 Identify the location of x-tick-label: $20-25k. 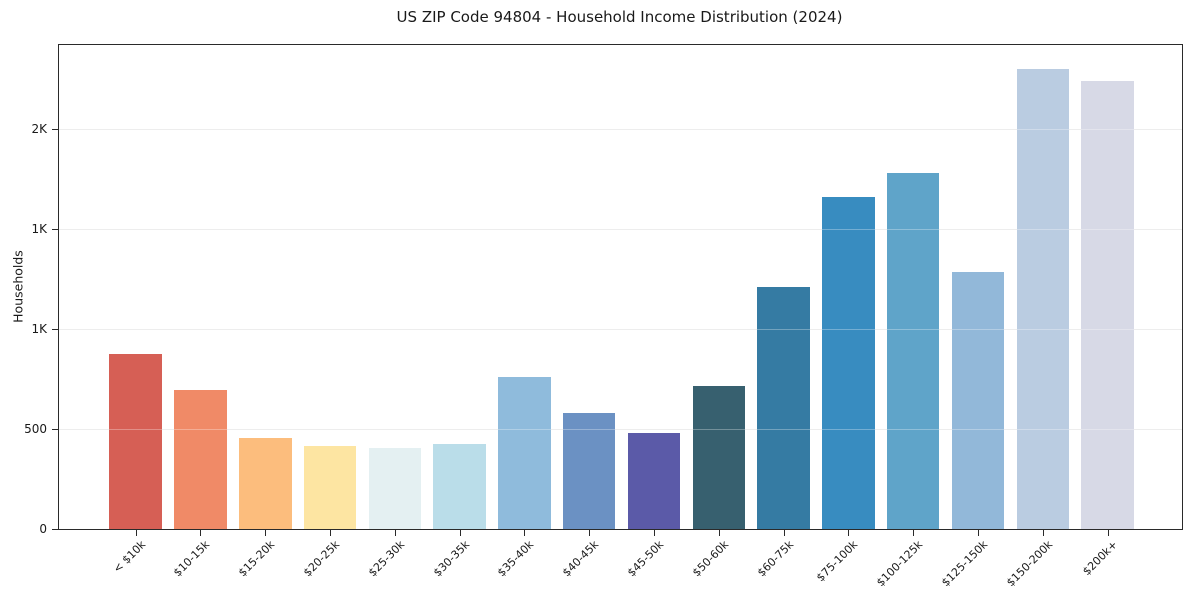
(321, 559).